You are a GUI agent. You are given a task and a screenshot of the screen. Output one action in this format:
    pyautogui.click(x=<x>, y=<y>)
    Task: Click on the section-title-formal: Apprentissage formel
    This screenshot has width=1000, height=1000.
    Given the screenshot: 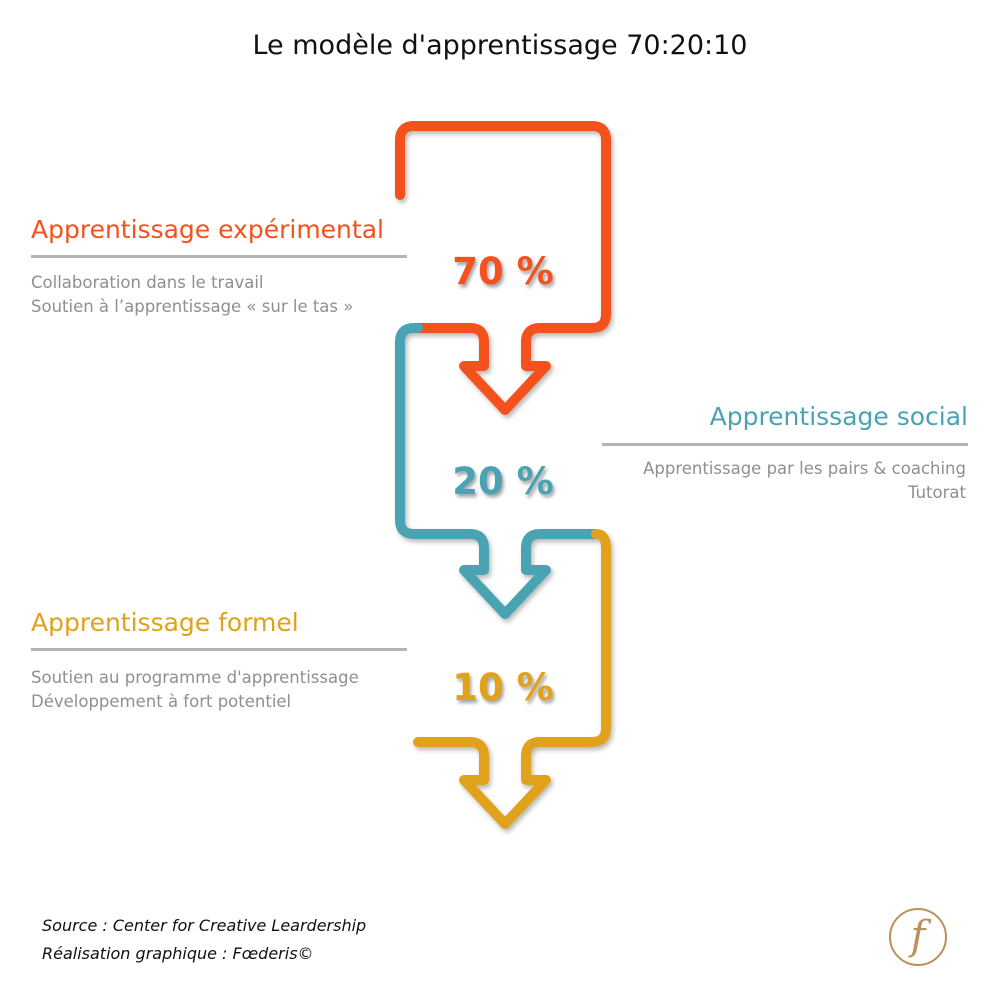 What is the action you would take?
    pyautogui.click(x=165, y=622)
    